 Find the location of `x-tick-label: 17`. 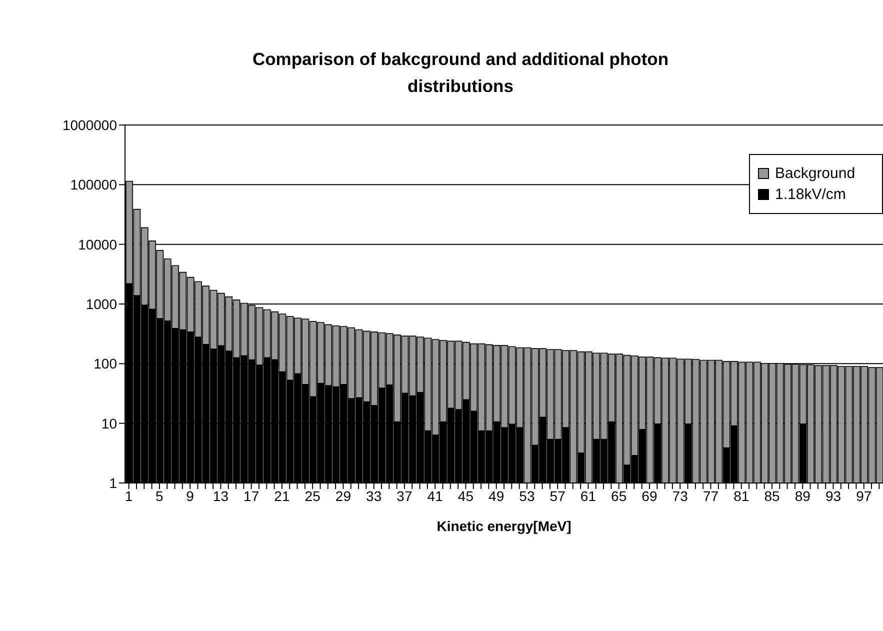

x-tick-label: 17 is located at coordinates (252, 496).